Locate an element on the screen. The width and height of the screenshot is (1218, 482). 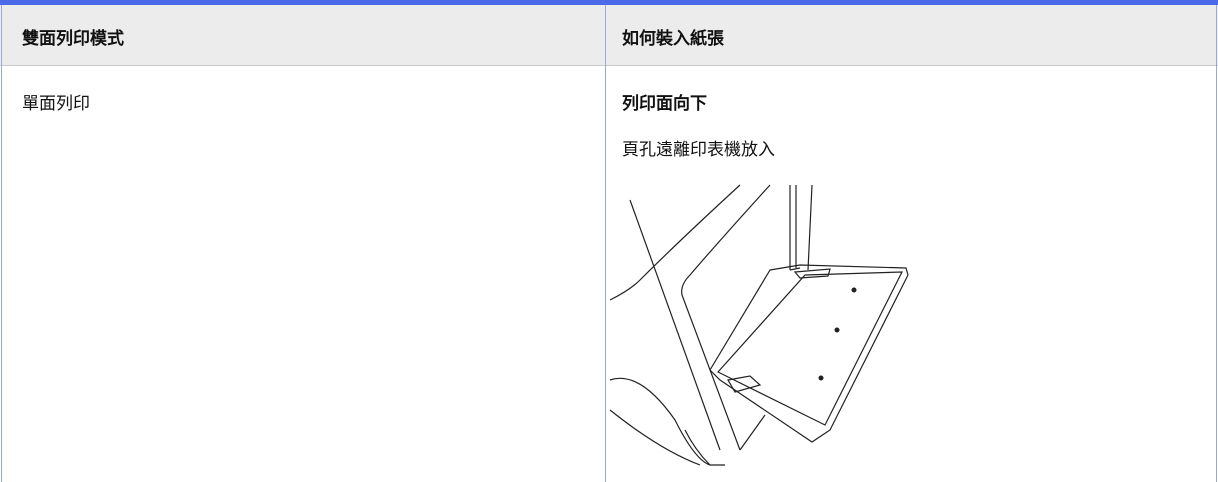
table-header is located at coordinates (609, 35).